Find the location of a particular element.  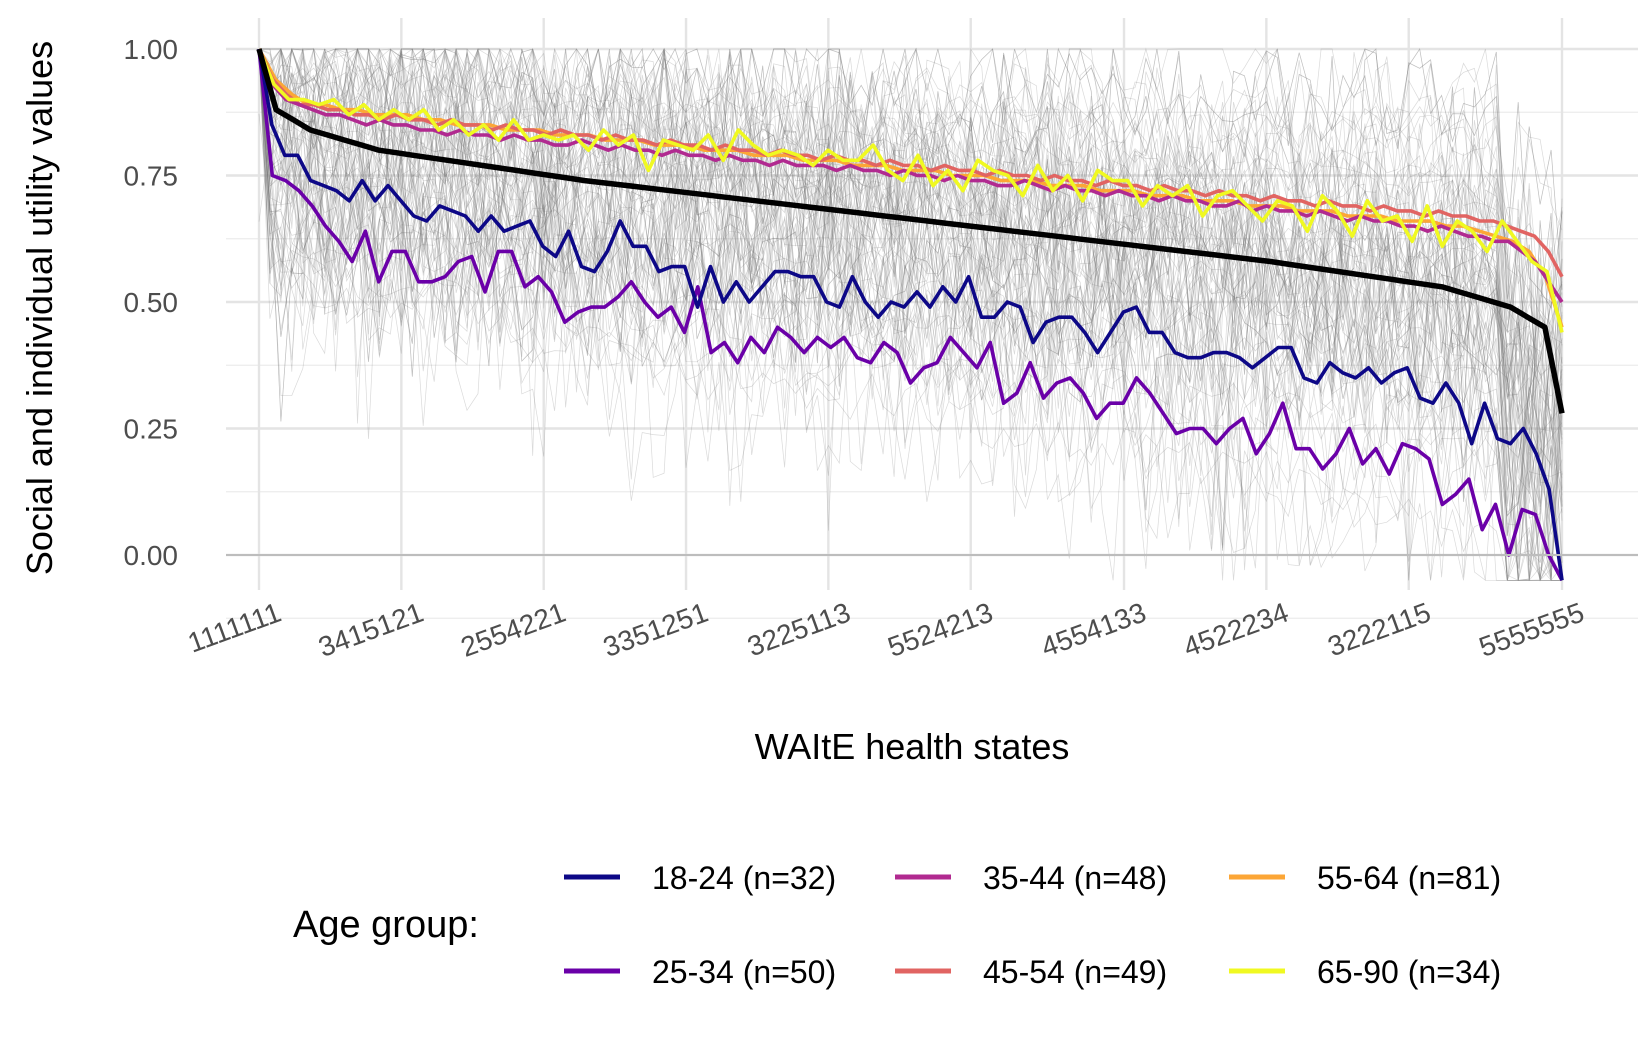

legend-label: 45-54 (n=49) is located at coordinates (1075, 972).